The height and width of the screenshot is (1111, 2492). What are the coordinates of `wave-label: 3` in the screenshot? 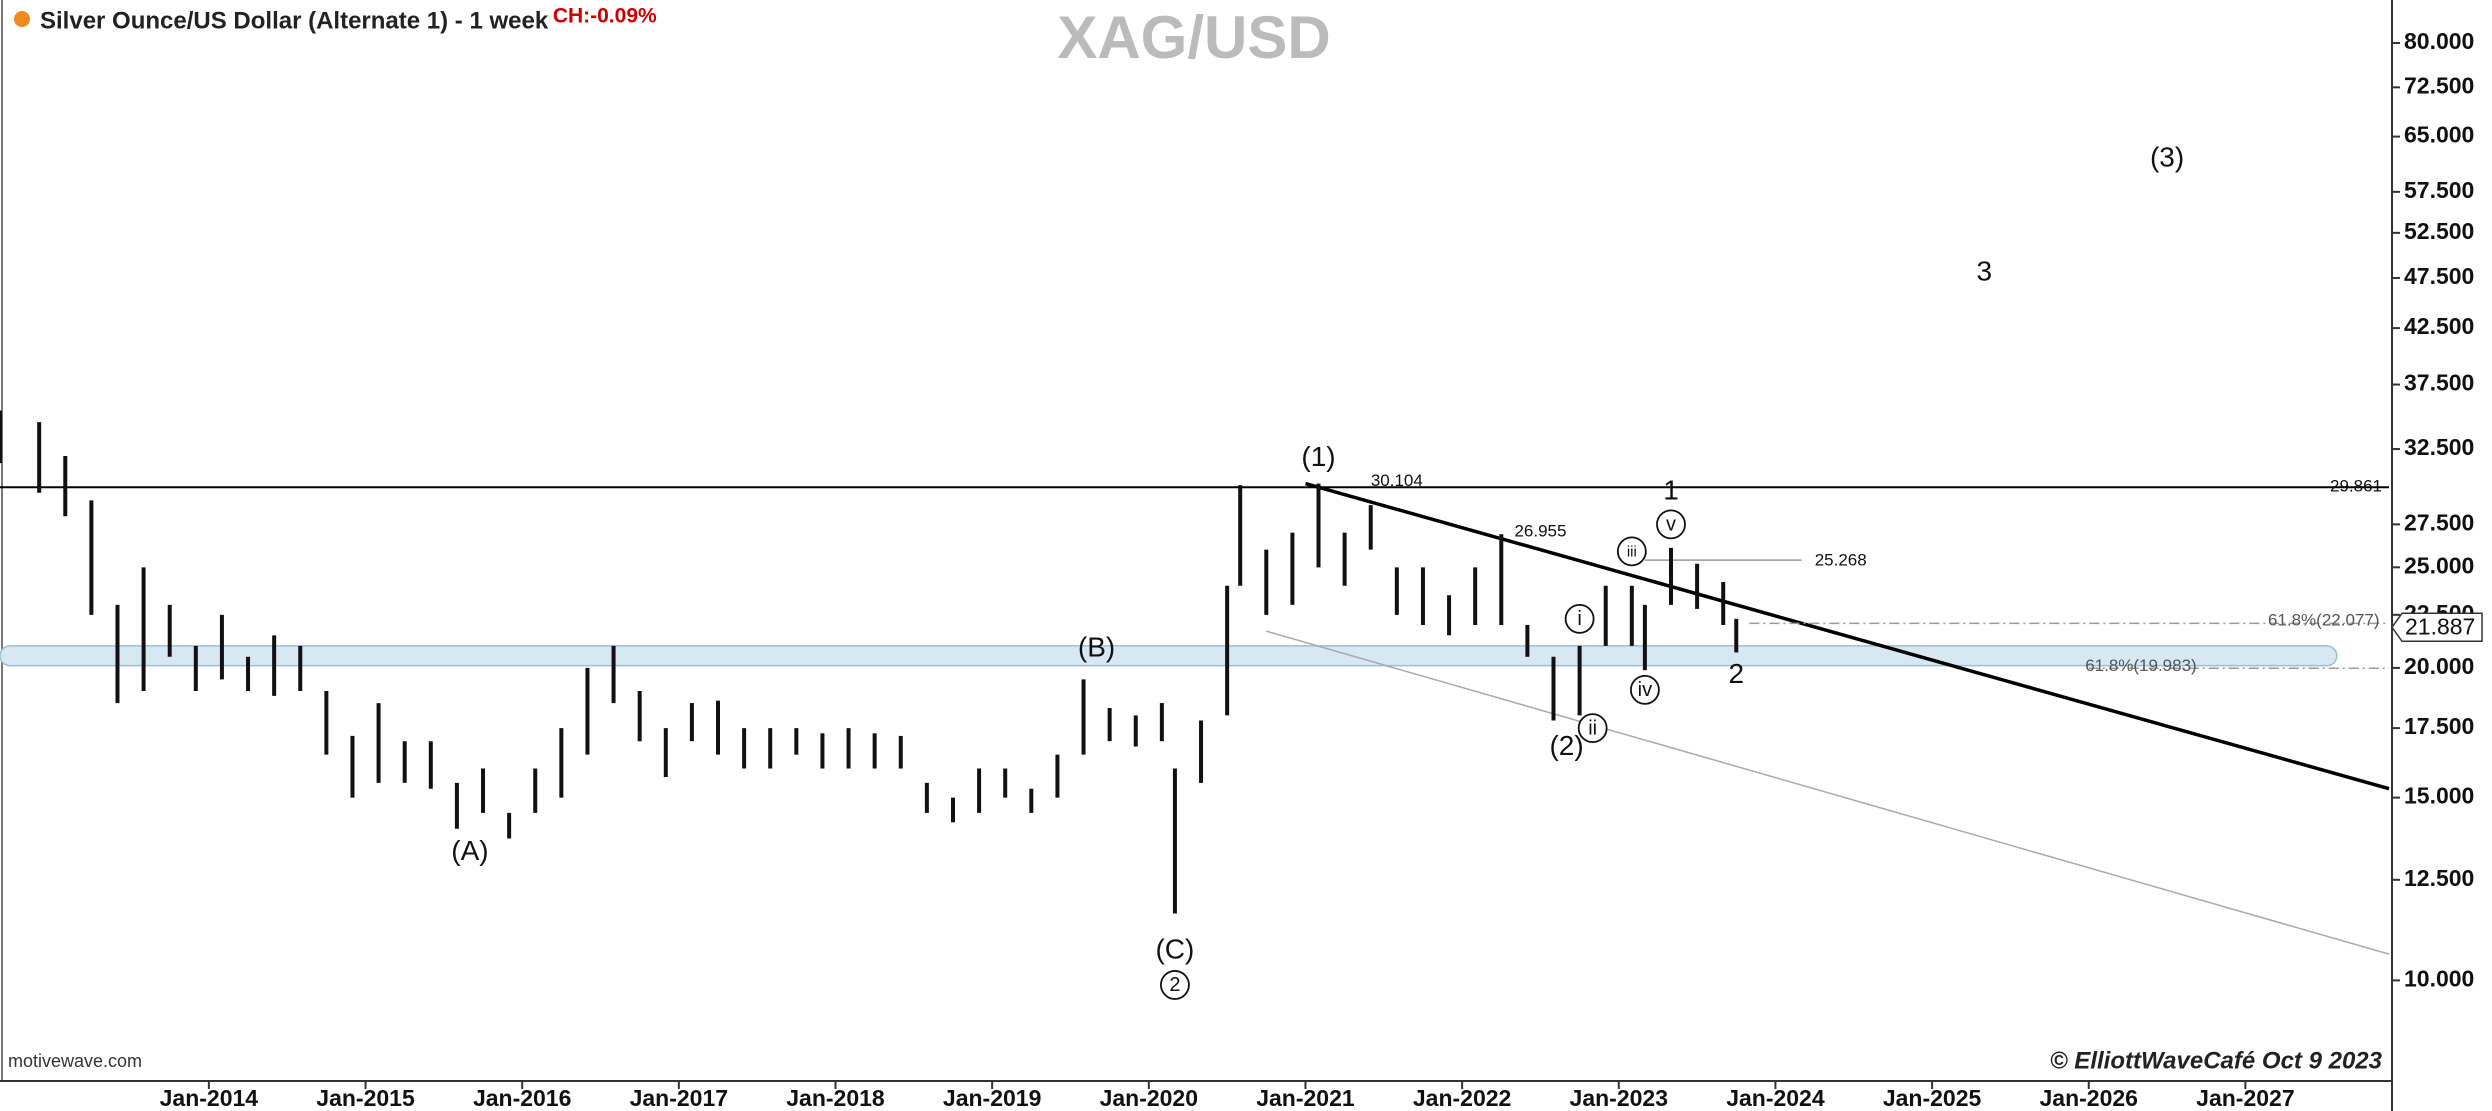 It's located at (1985, 271).